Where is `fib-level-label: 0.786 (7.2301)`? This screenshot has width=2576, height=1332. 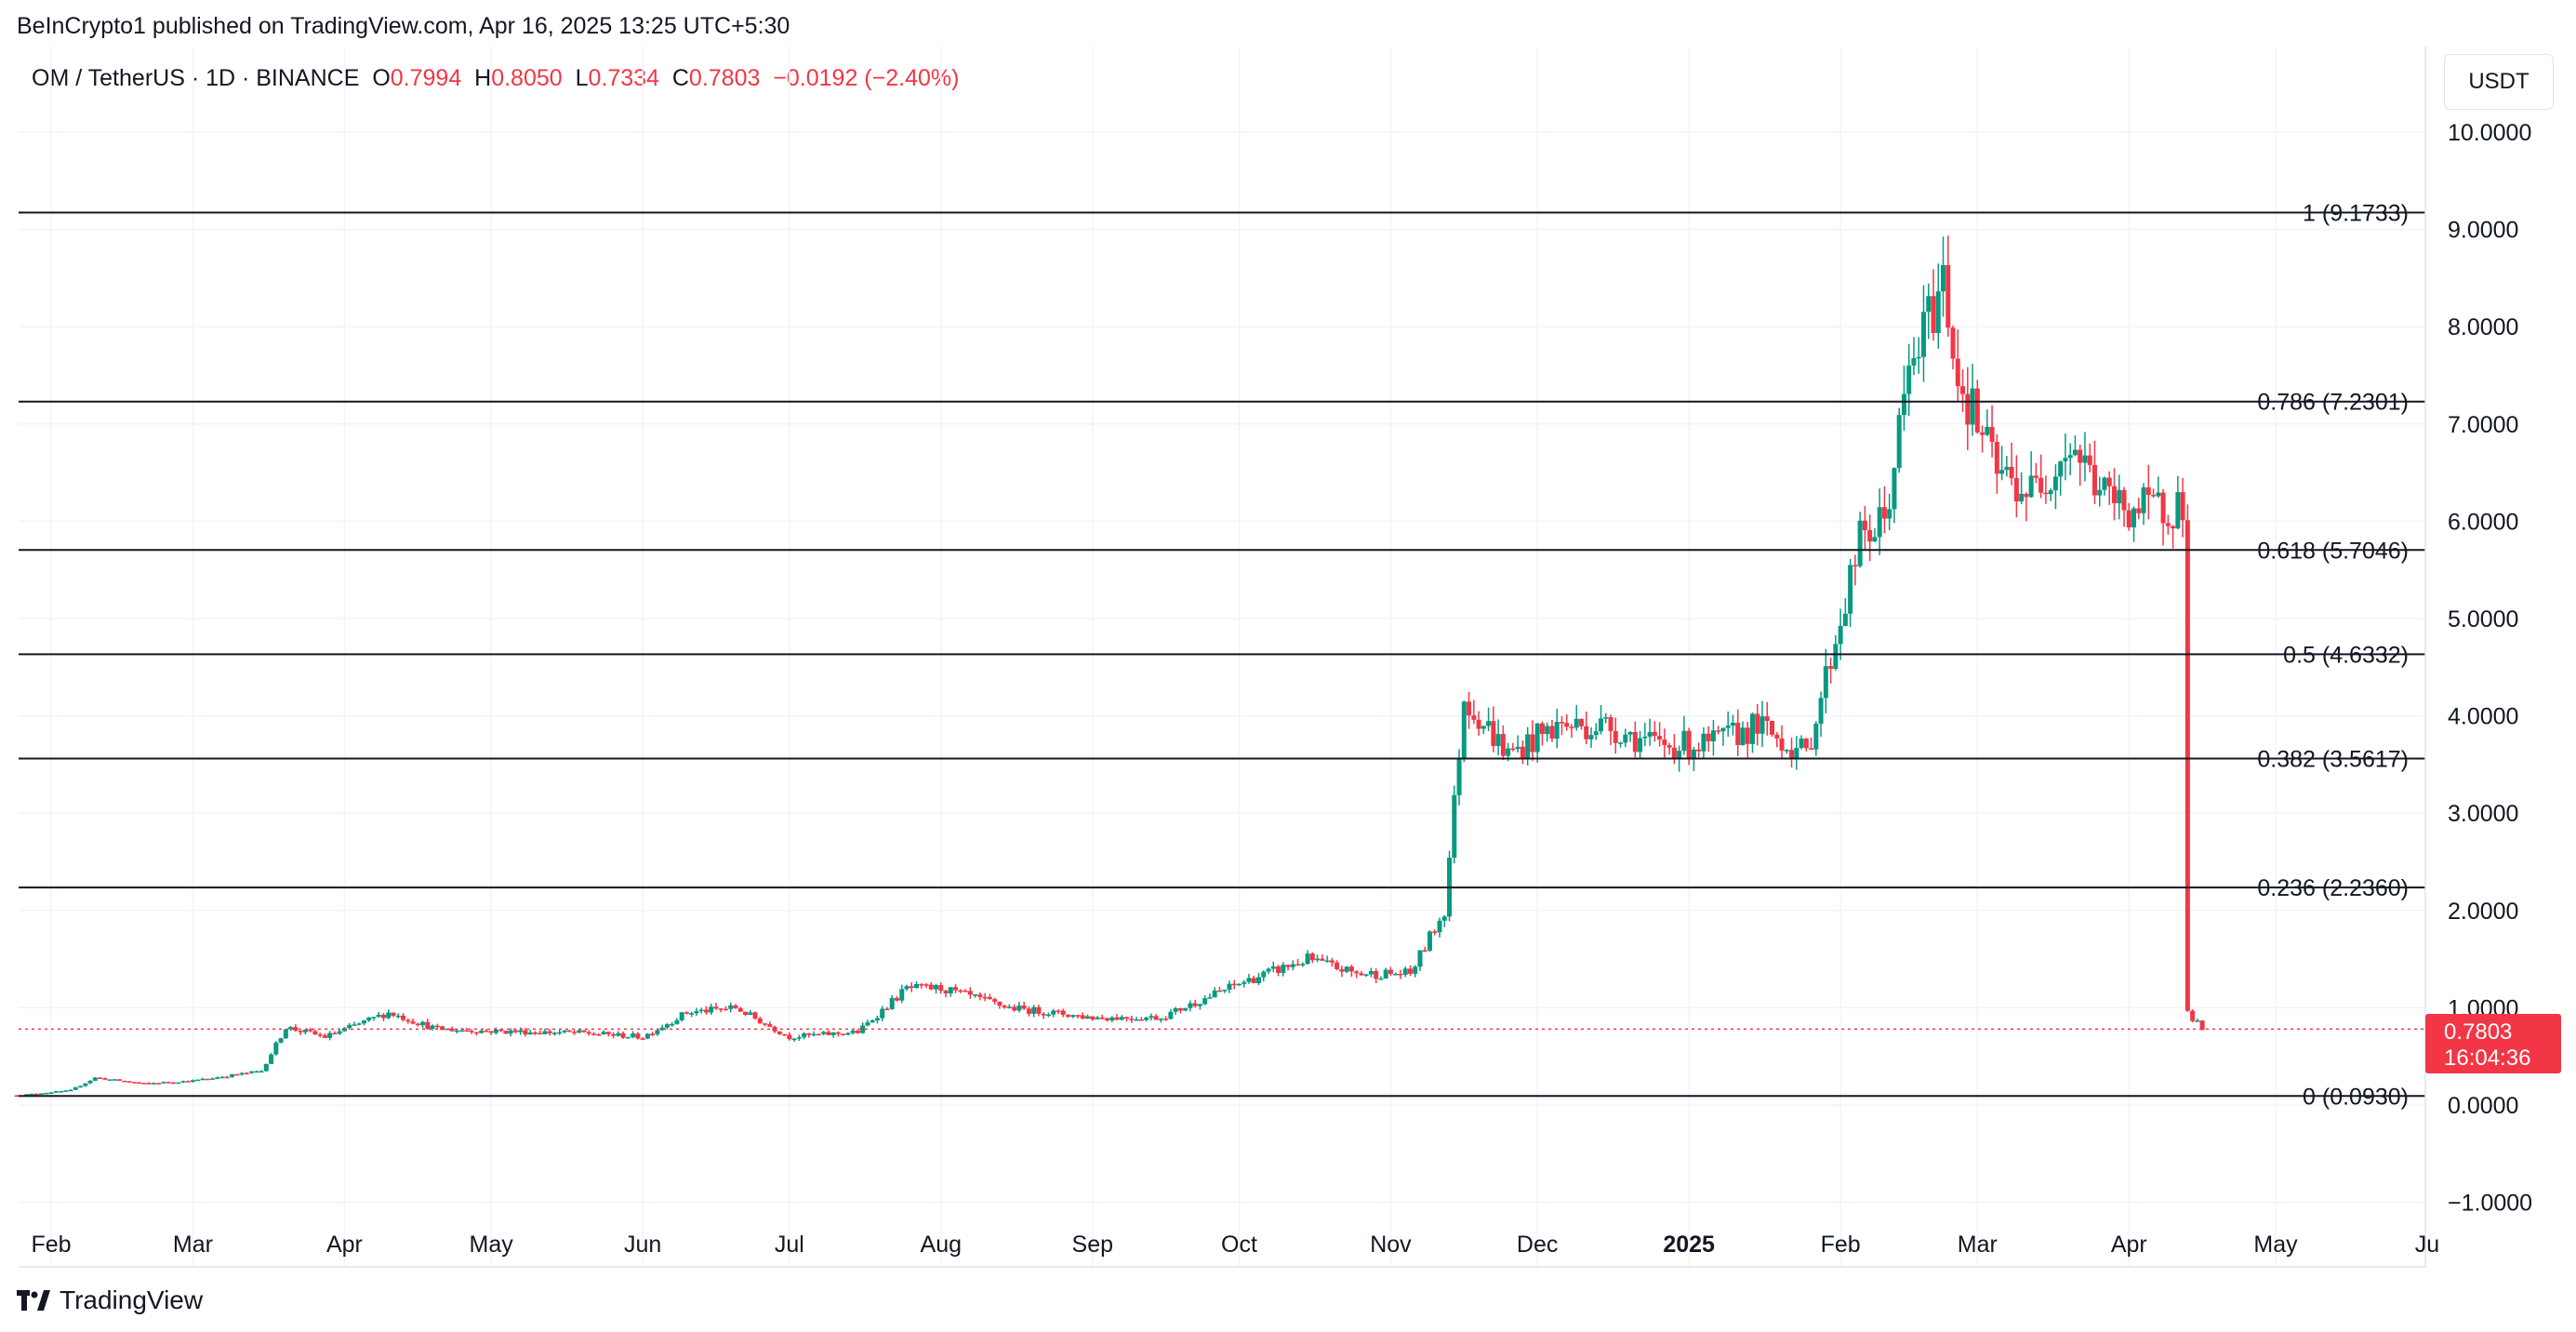
fib-level-label: 0.786 (7.2301) is located at coordinates (2333, 403).